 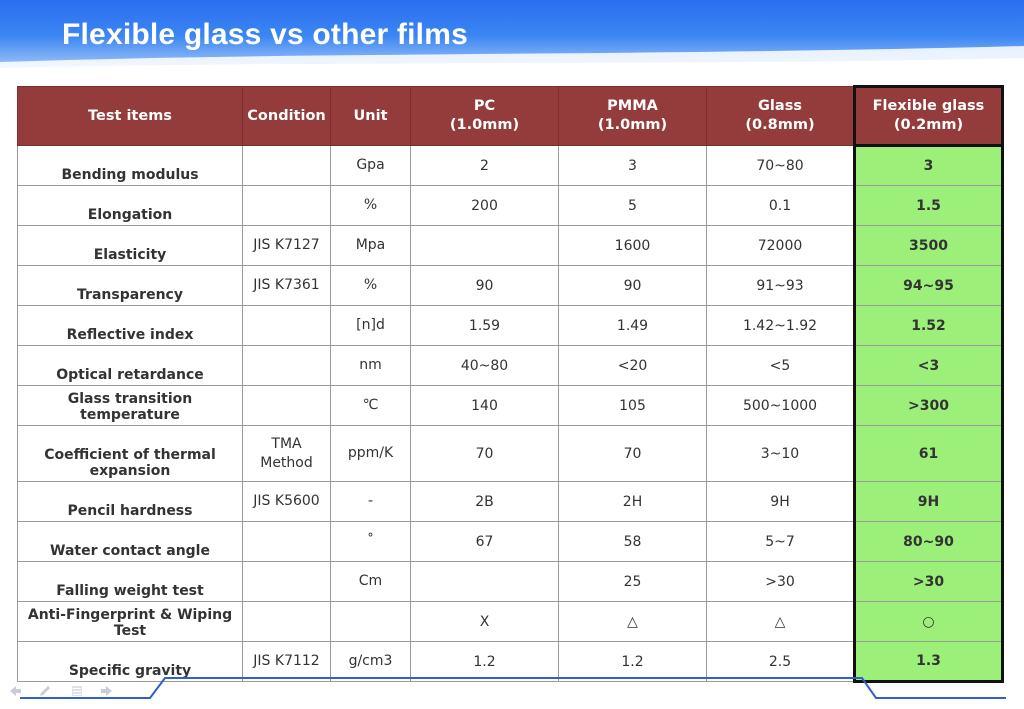 I want to click on row-item: Anti-Fingerprint & Wiping Test, so click(x=130, y=621).